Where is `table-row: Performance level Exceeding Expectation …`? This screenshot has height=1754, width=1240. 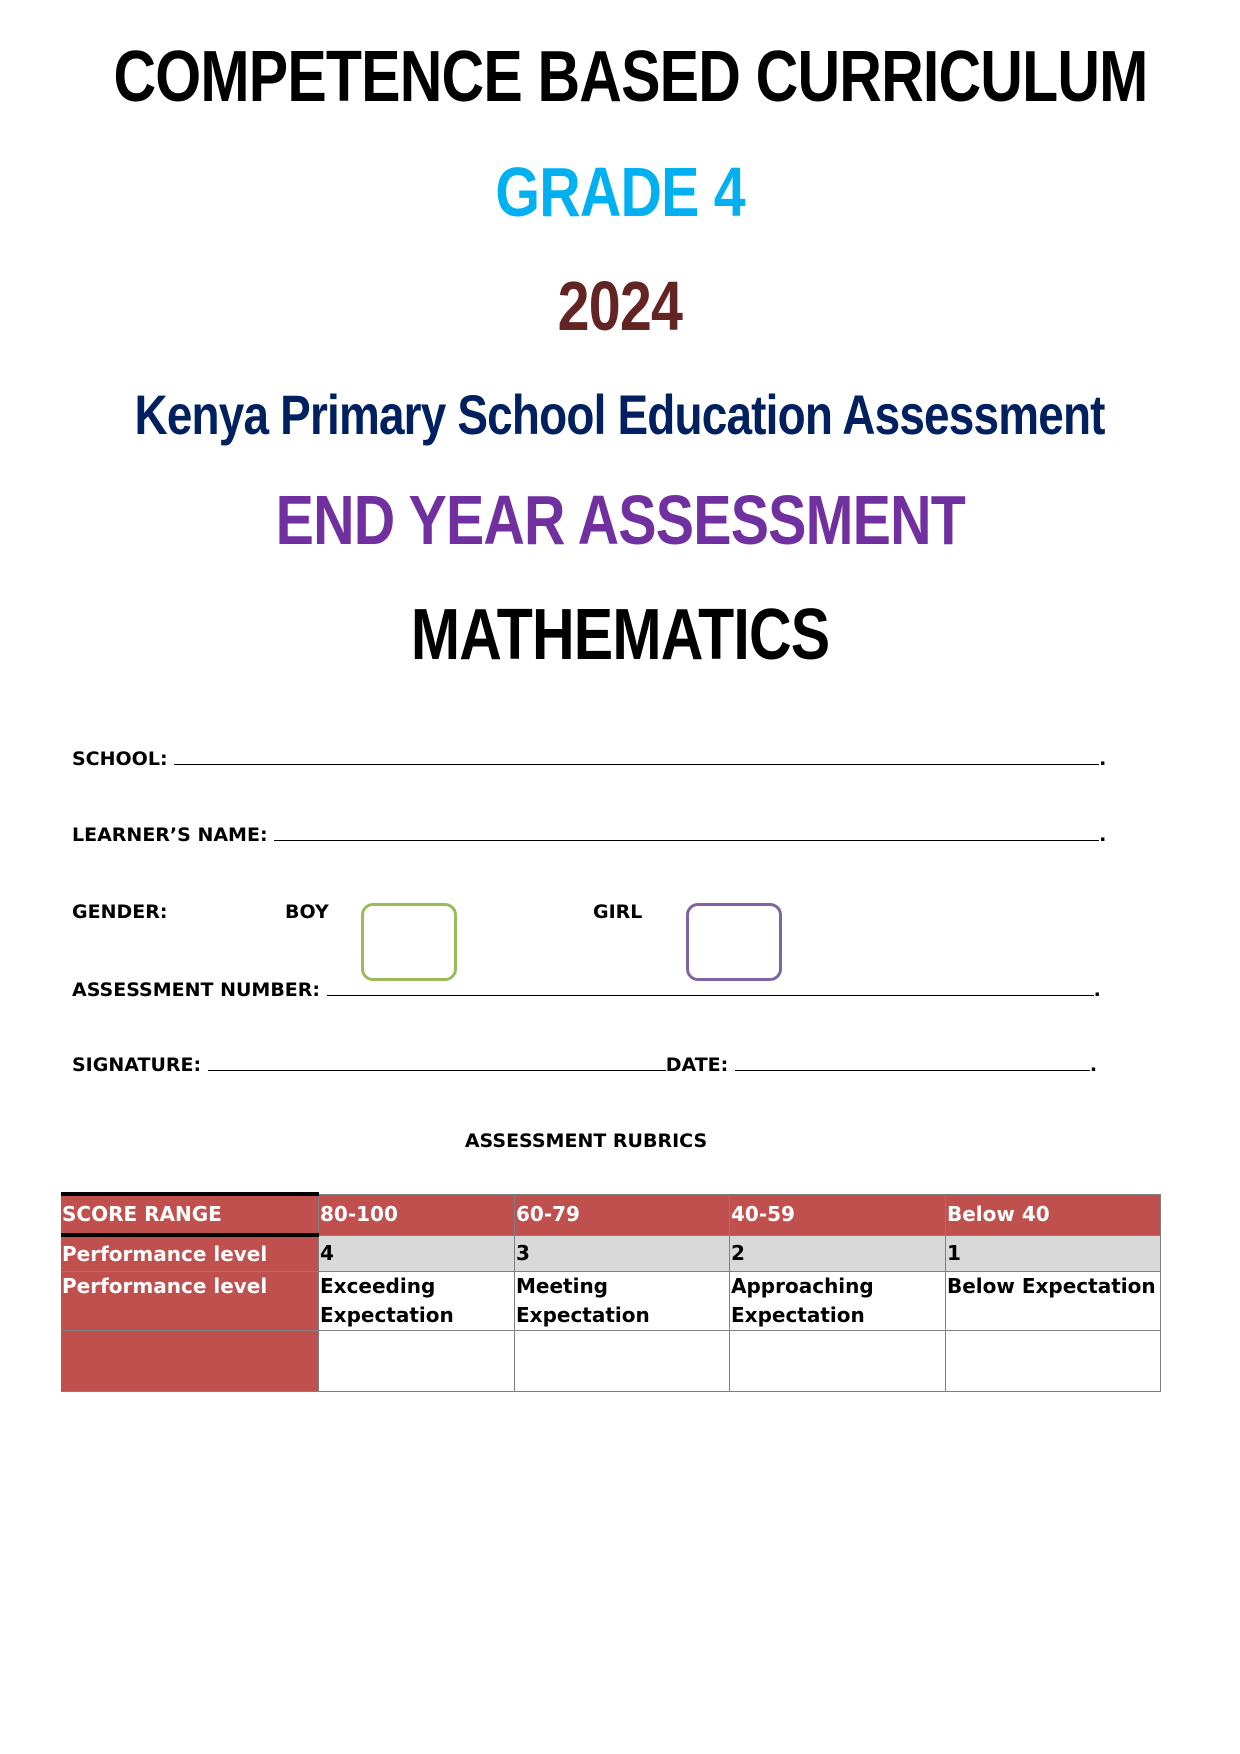 table-row: Performance level Exceeding Expectation … is located at coordinates (611, 1301).